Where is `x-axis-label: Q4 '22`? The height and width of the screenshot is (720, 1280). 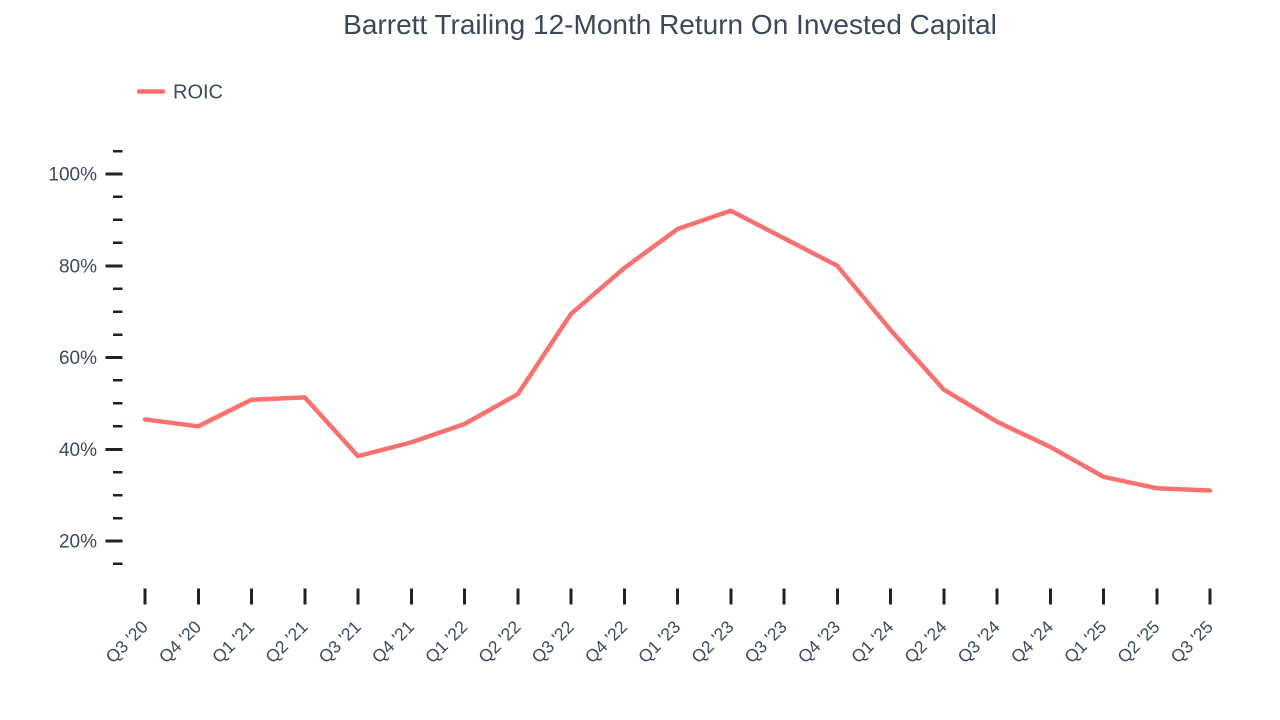 x-axis-label: Q4 '22 is located at coordinates (606, 642).